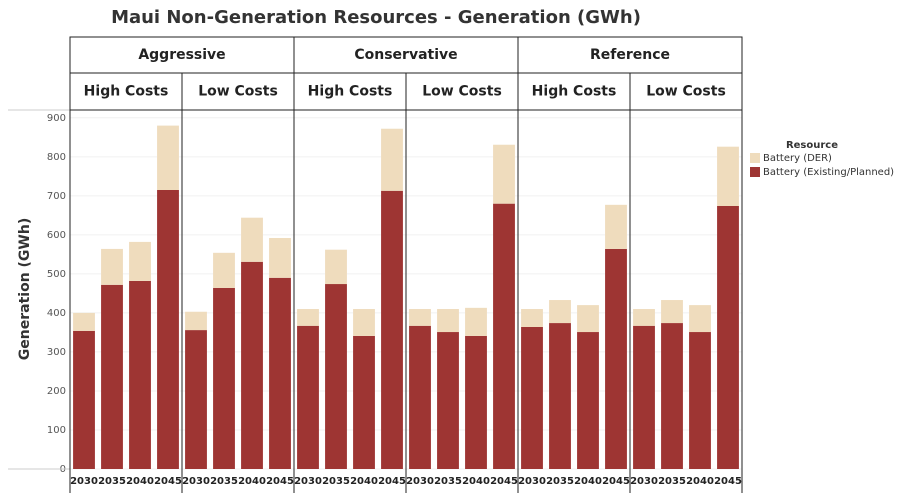  What do you see at coordinates (828, 172) in the screenshot?
I see `legend-label: Battery (Existing/Planned)` at bounding box center [828, 172].